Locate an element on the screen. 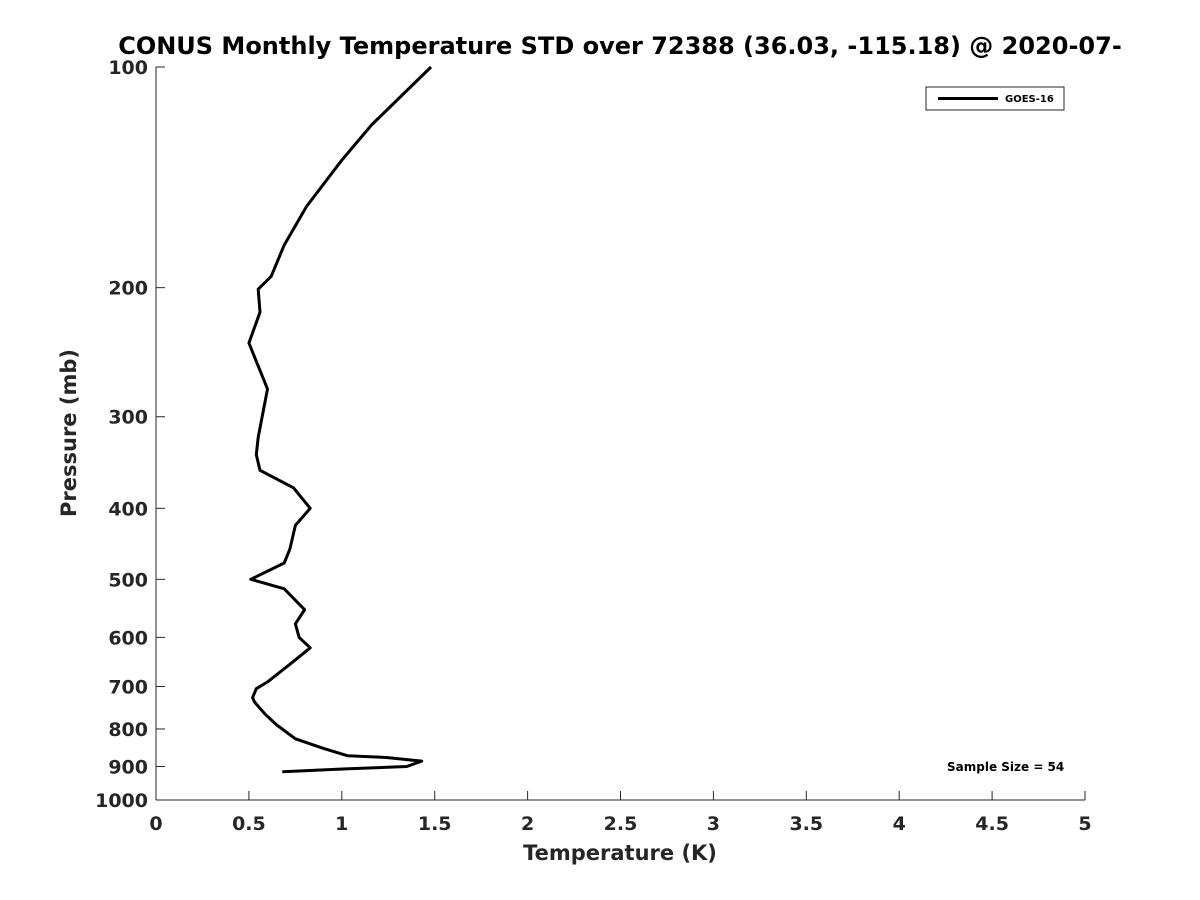 The height and width of the screenshot is (900, 1200). x-tick-label: 4.5 is located at coordinates (992, 824).